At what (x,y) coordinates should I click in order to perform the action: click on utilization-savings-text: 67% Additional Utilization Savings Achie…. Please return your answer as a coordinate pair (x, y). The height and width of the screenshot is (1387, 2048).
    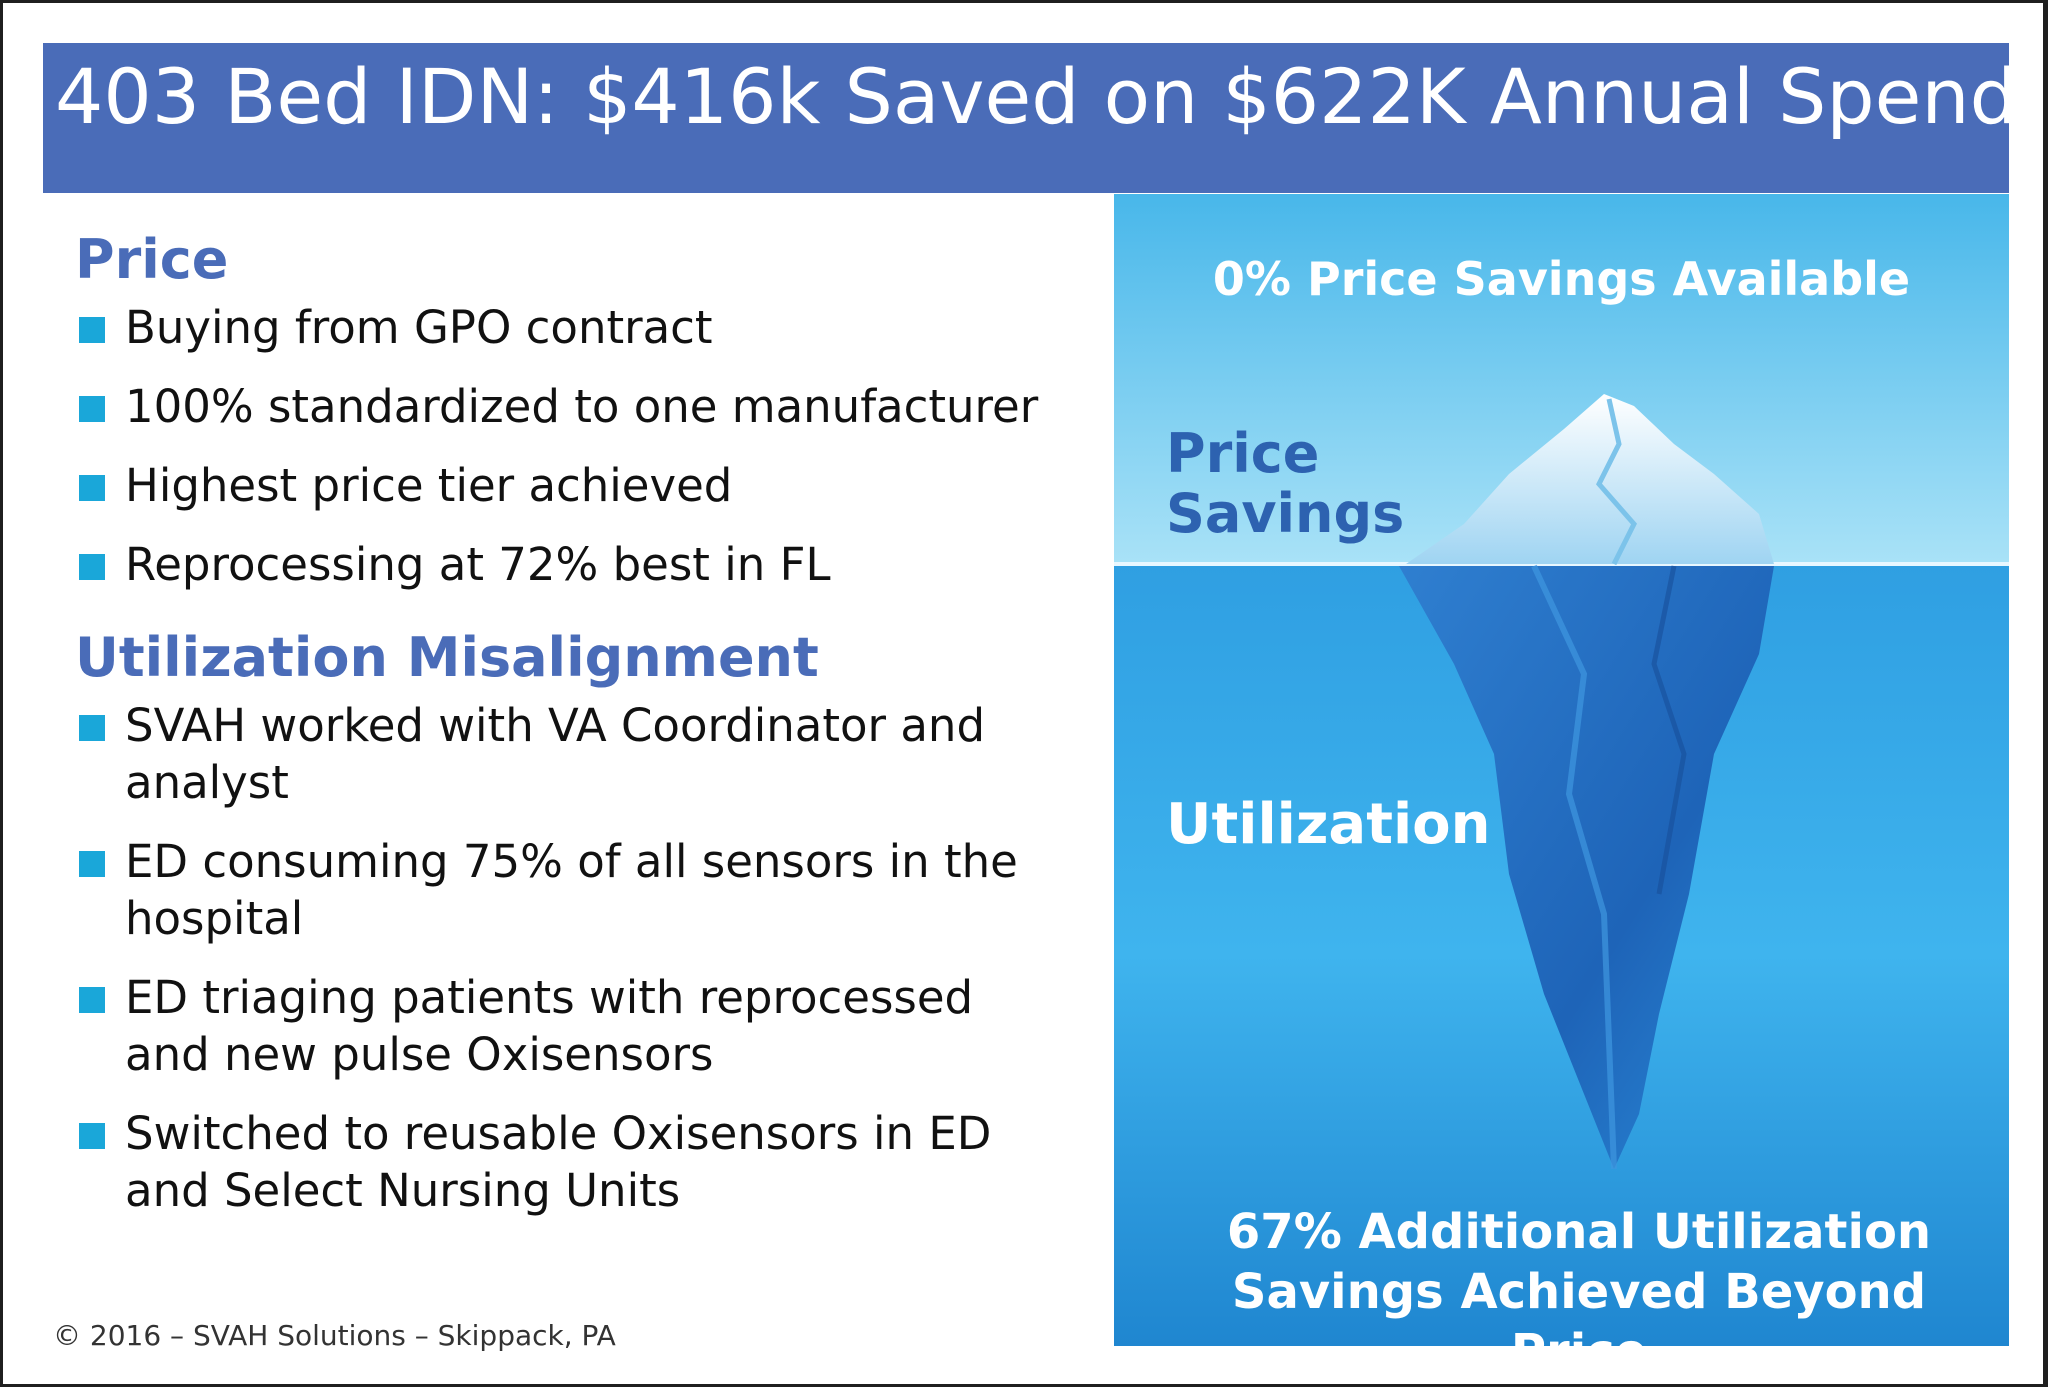
    Looking at the image, I should click on (1579, 1275).